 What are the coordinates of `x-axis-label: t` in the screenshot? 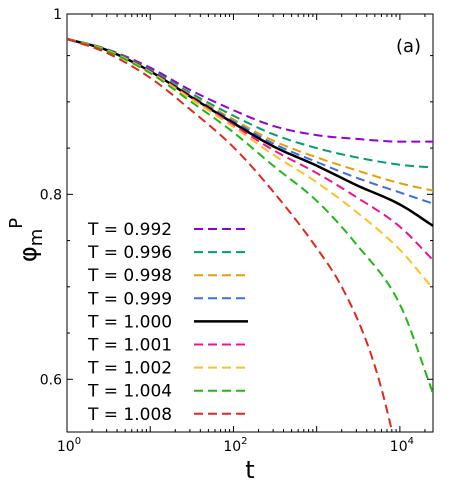 It's located at (249, 468).